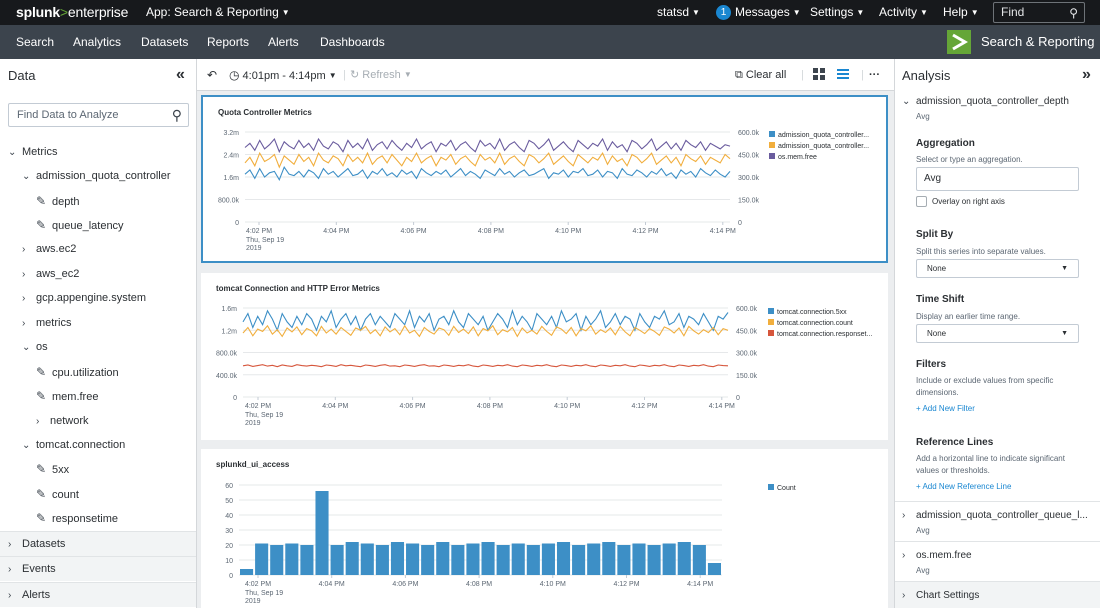 This screenshot has height=608, width=1100. Describe the element at coordinates (72, 12) in the screenshot. I see `splunk-logo: splunk>enterprise` at that location.